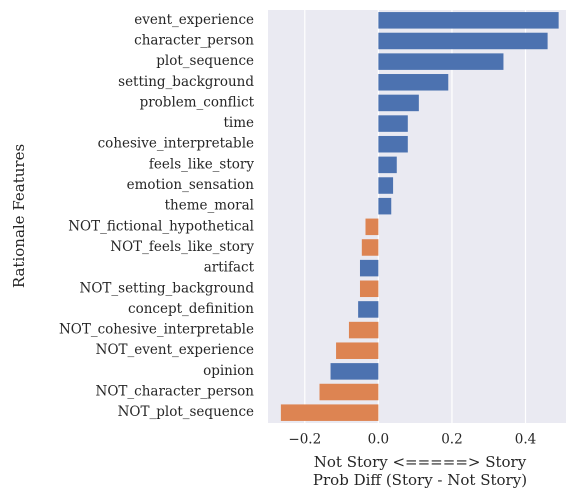 The width and height of the screenshot is (567, 488). What do you see at coordinates (525, 440) in the screenshot?
I see `x-tick-label: 0.4` at bounding box center [525, 440].